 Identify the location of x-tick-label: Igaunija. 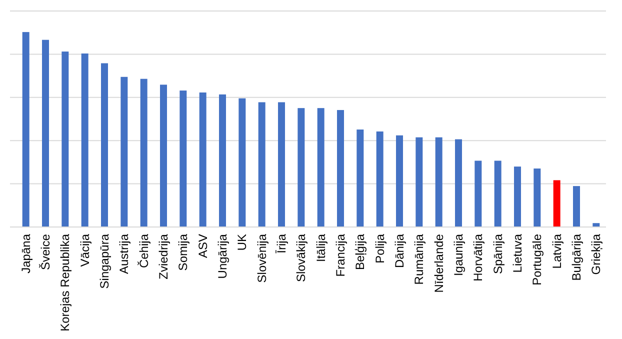
(459, 255).